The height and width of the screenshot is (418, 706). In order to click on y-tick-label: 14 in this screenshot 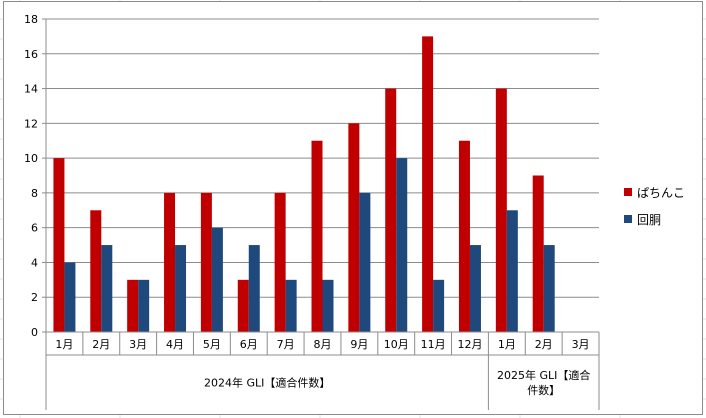, I will do `click(31, 89)`.